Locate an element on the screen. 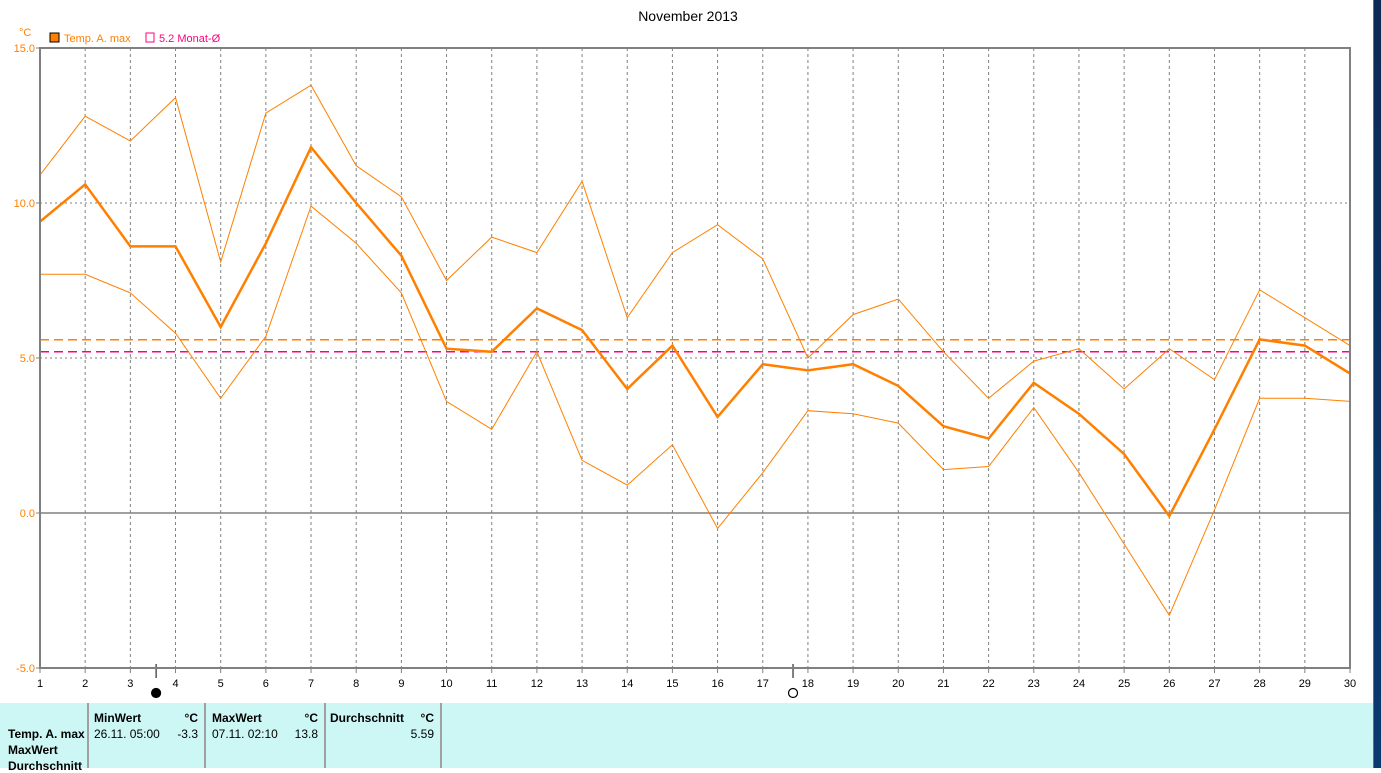  y-tick-label: 15.0 is located at coordinates (24, 49).